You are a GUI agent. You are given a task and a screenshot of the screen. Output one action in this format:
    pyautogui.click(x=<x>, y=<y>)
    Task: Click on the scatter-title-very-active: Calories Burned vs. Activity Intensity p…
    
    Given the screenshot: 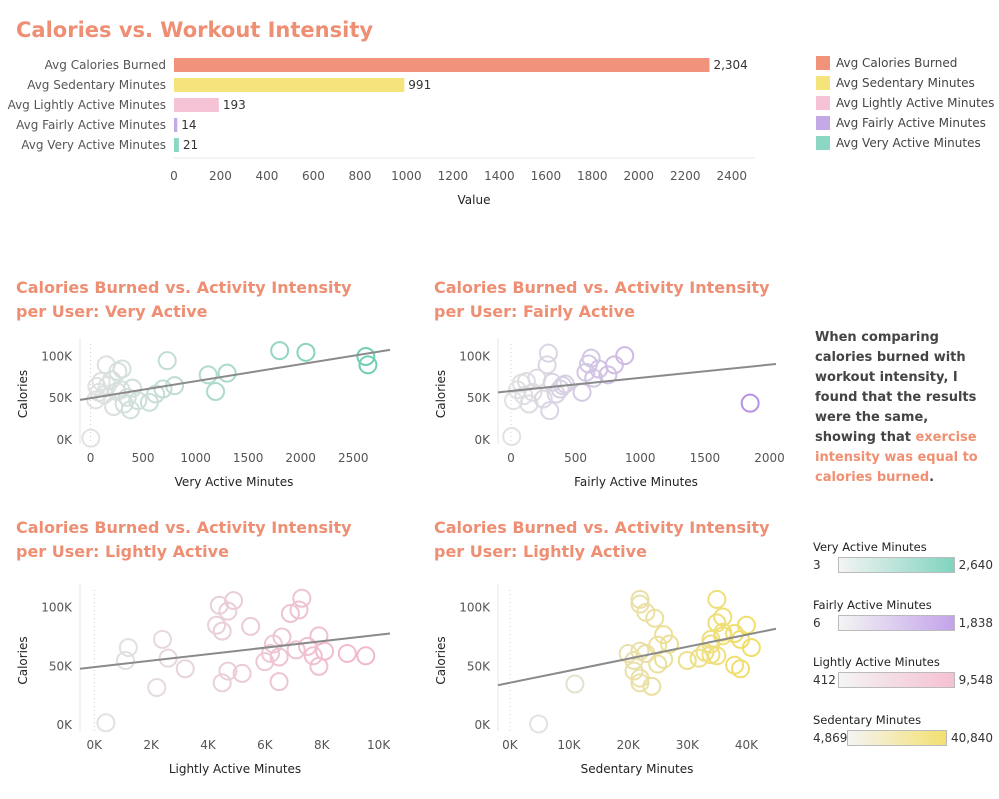 What is the action you would take?
    pyautogui.click(x=184, y=299)
    